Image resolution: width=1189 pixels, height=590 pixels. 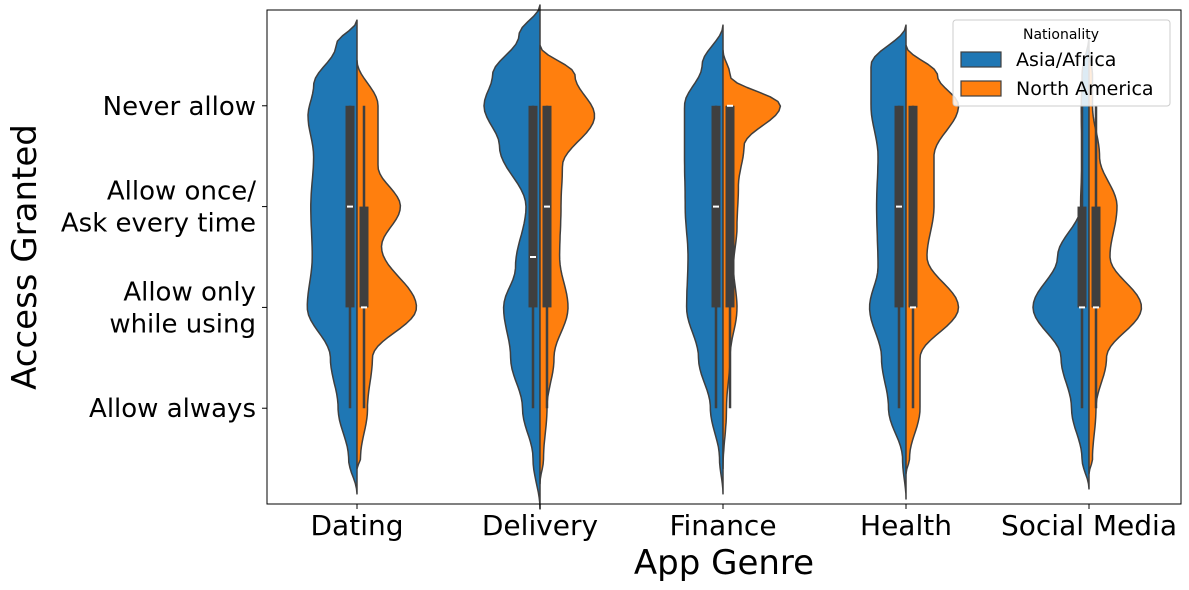 What do you see at coordinates (364, 257) in the screenshot?
I see `iqr-box-dating-north-america` at bounding box center [364, 257].